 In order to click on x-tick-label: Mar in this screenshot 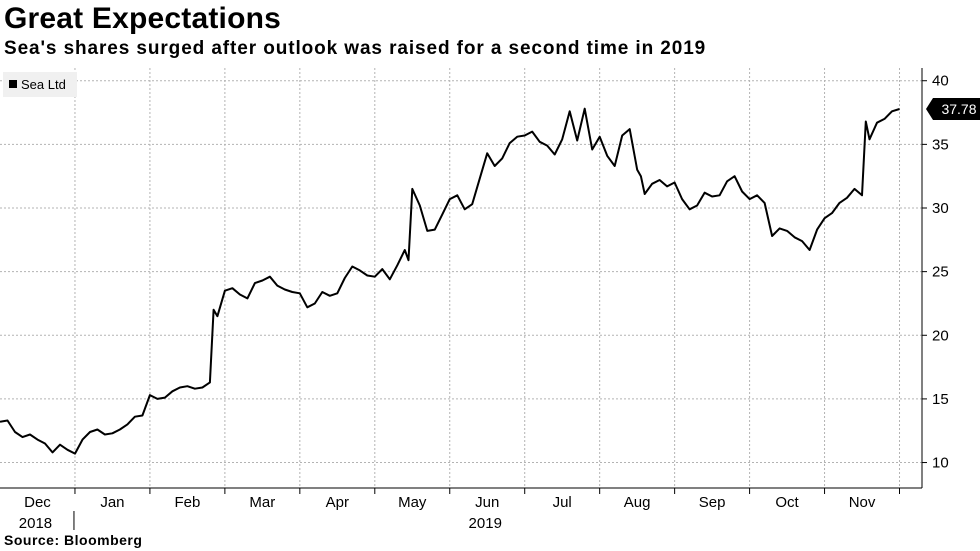, I will do `click(262, 502)`.